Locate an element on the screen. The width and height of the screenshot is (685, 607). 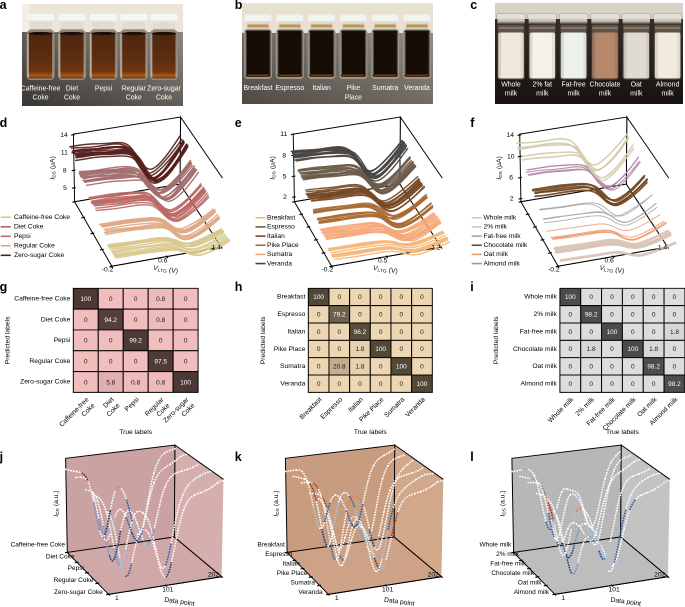
svg-text: Place is located at coordinates (353, 98).